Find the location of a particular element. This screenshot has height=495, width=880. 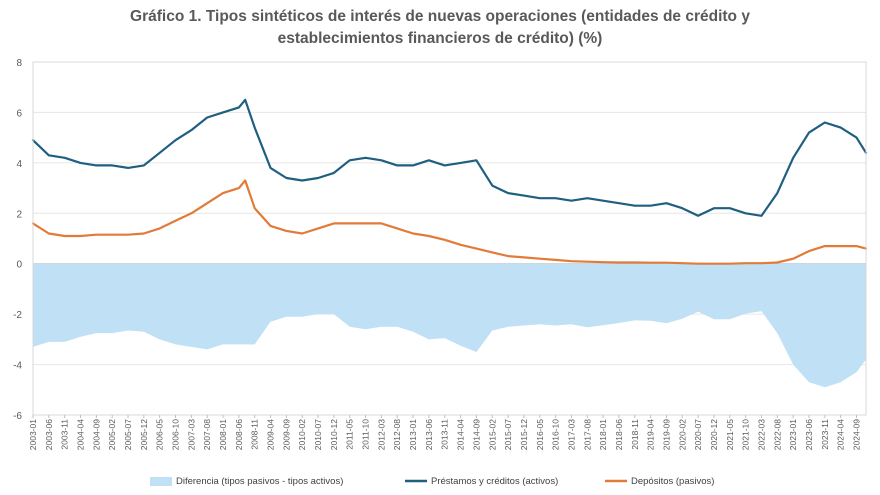

x-tick-label: 2006-10 is located at coordinates (176, 434).